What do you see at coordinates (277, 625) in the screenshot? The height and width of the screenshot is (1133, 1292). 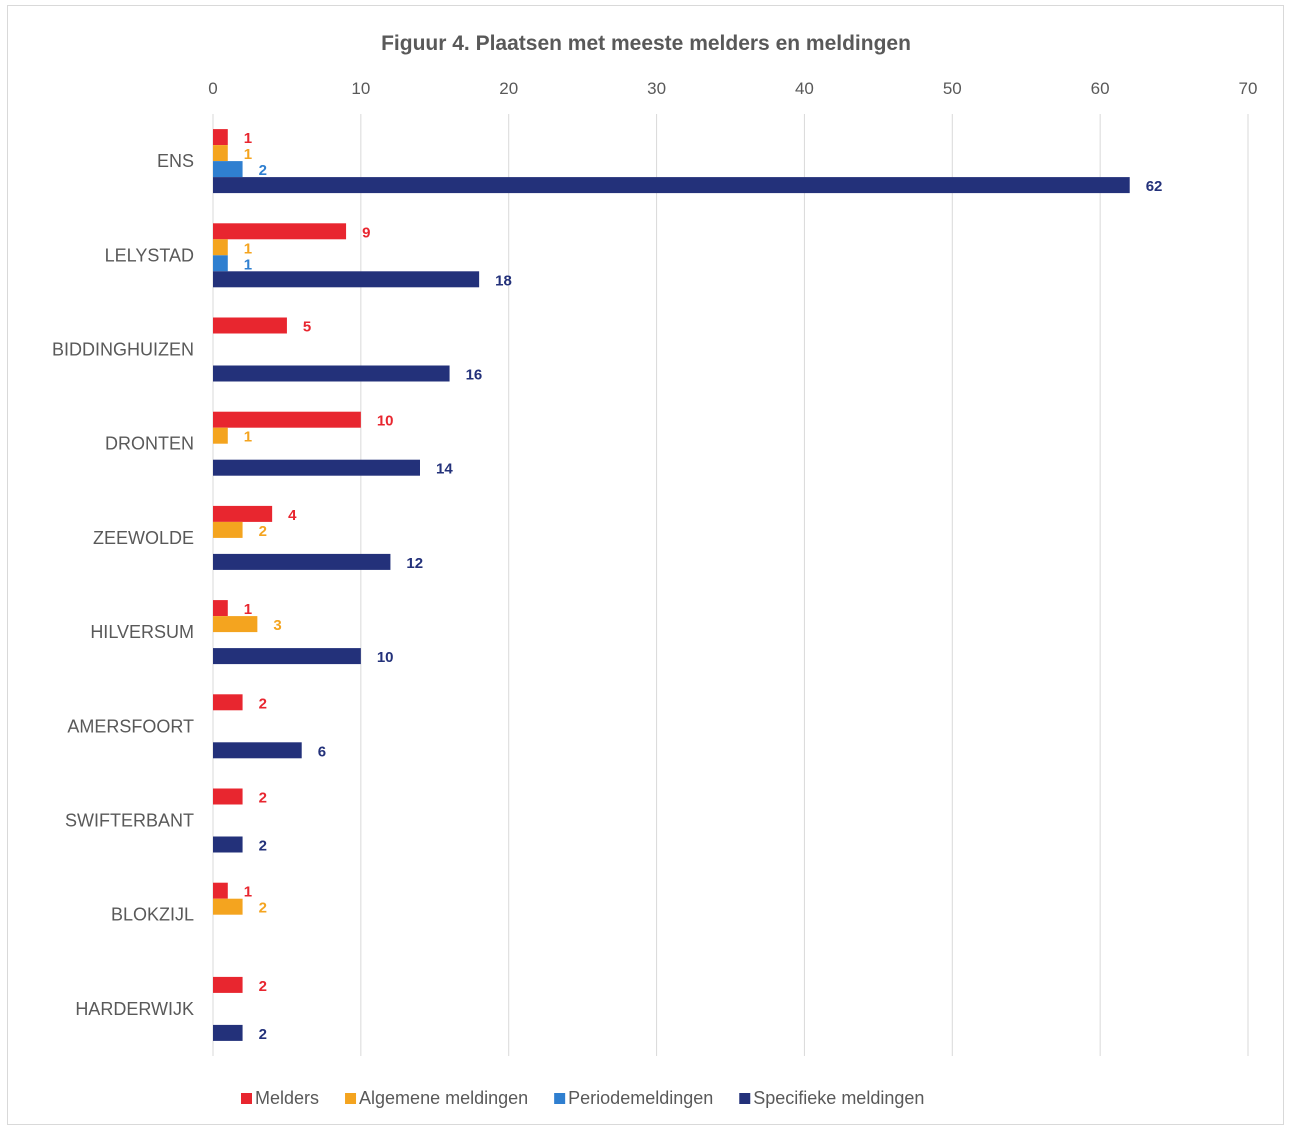 I see `data-label: 3` at bounding box center [277, 625].